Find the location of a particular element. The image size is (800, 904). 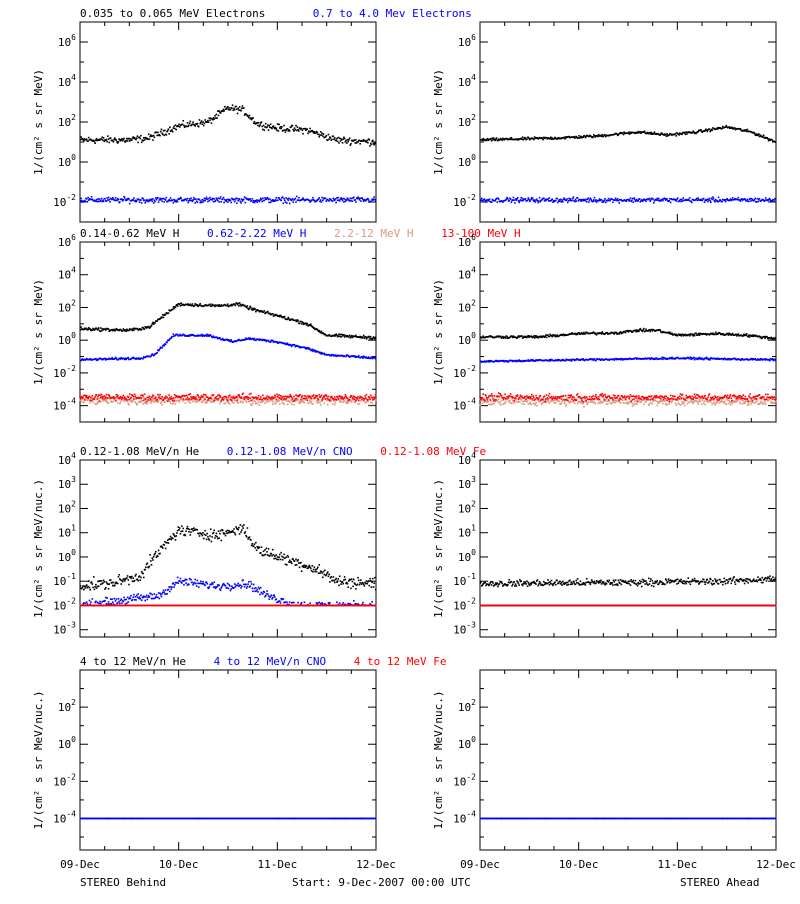

legend-label: 13-100 MeV H is located at coordinates (480, 233).